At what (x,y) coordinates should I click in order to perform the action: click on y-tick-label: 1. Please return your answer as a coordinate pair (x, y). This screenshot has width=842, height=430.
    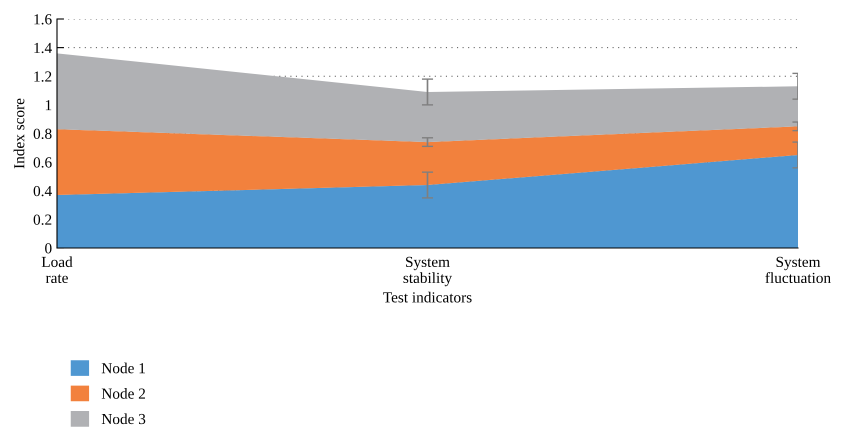
    Looking at the image, I should click on (49, 105).